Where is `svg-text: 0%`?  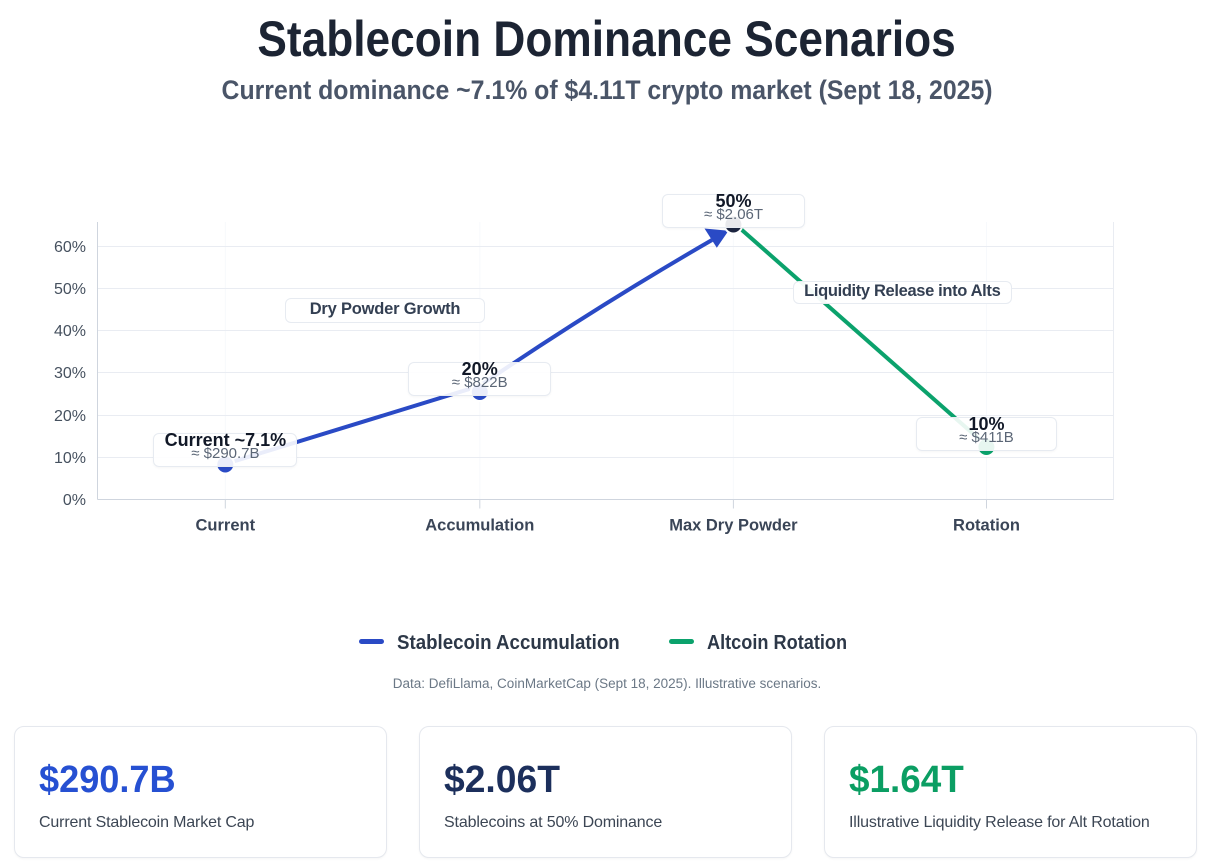
svg-text: 0% is located at coordinates (74, 500).